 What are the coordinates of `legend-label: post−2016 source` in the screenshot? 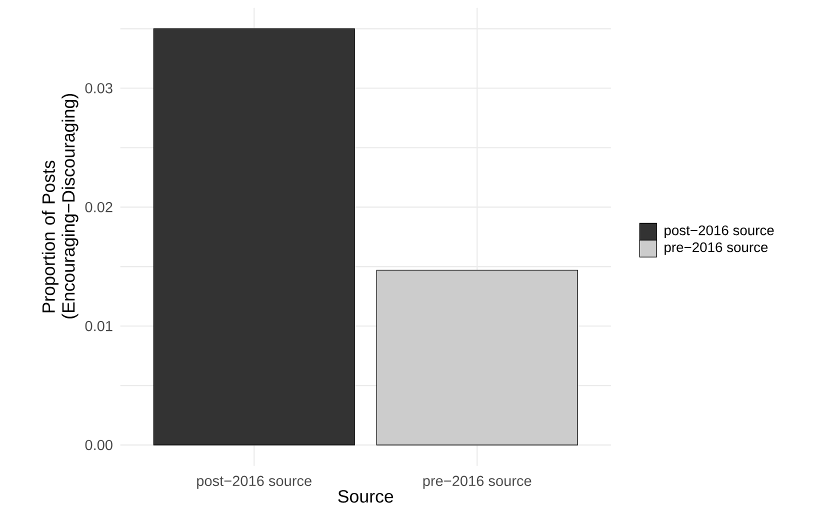 It's located at (719, 231).